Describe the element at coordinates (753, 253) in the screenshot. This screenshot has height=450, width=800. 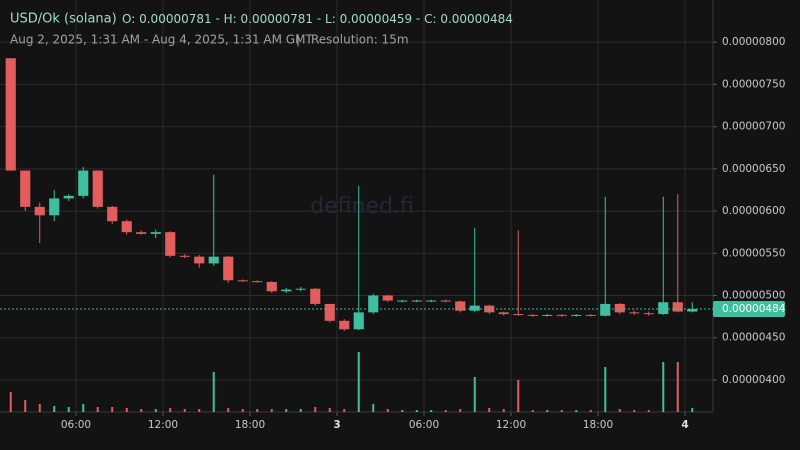
I see `y-tick-label: 0.00000550` at that location.